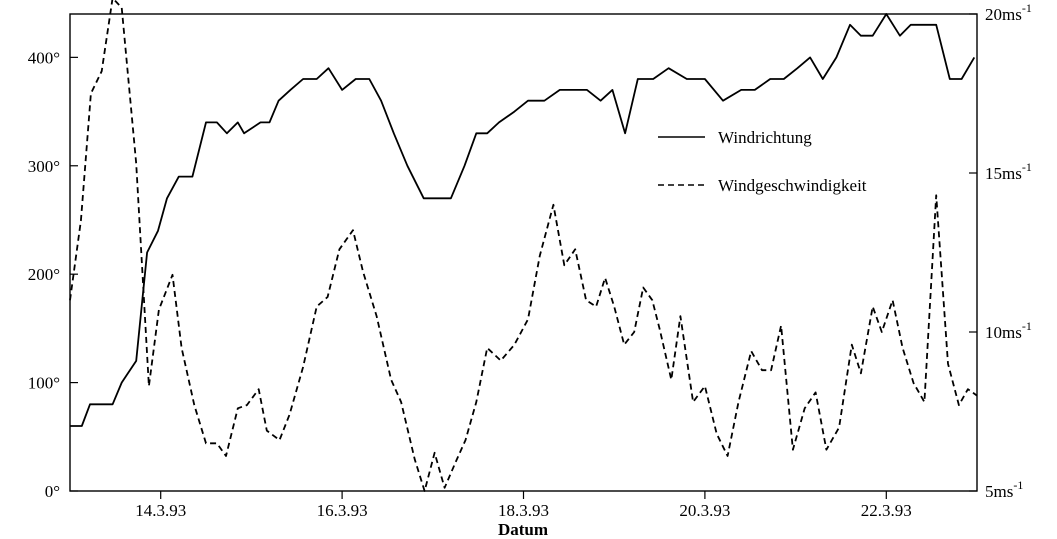 The width and height of the screenshot is (1057, 539). I want to click on legend-label-windgeschwindigkeit: Windgeschwindigkeit, so click(792, 185).